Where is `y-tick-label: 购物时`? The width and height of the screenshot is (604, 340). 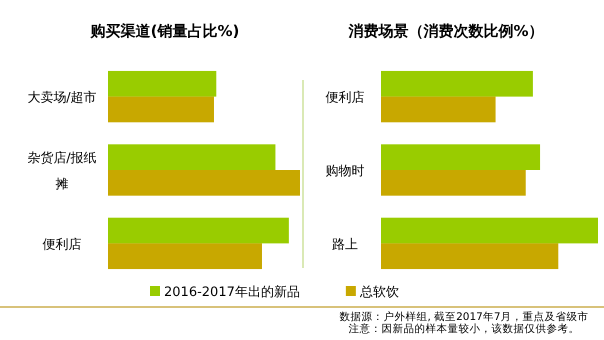 y-tick-label: 购物时 is located at coordinates (345, 171).